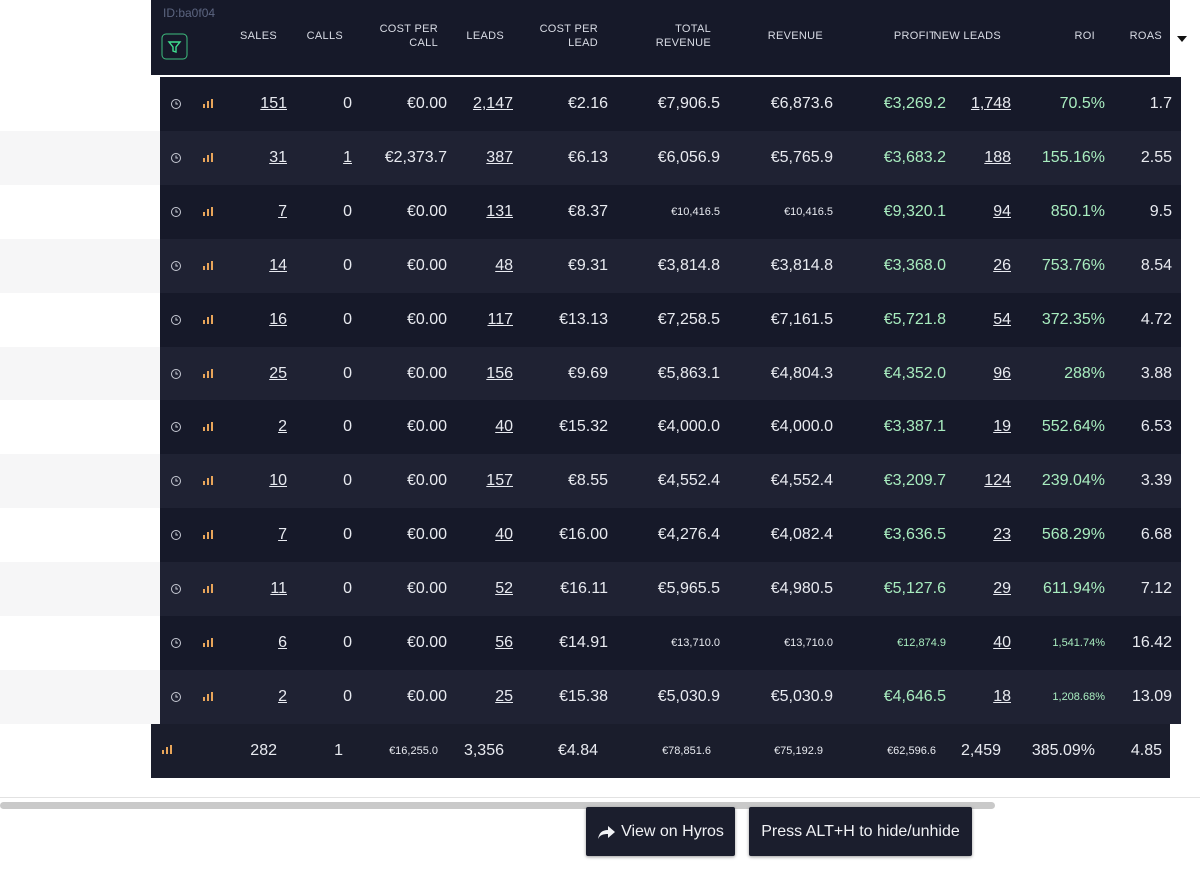  I want to click on view-on-hyros-button: View on Hyros, so click(660, 831).